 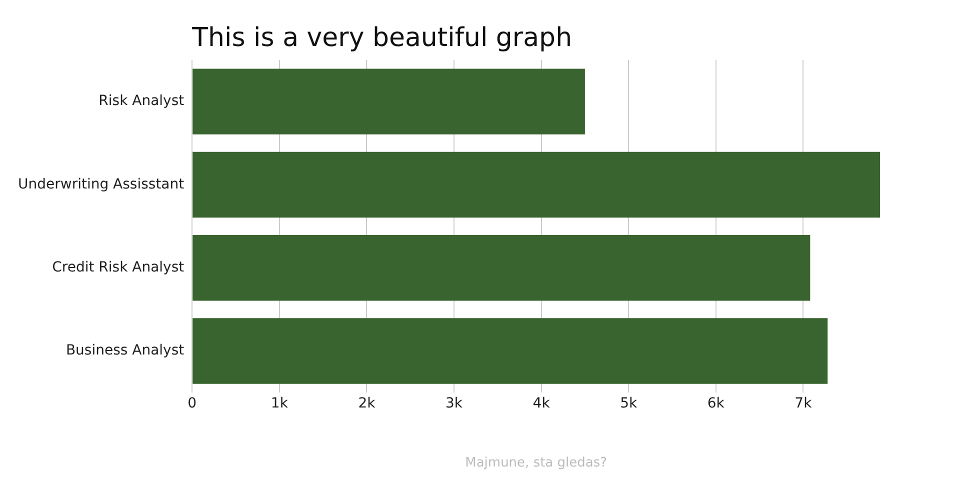 What do you see at coordinates (141, 101) in the screenshot?
I see `y-tick-label: Risk Analyst` at bounding box center [141, 101].